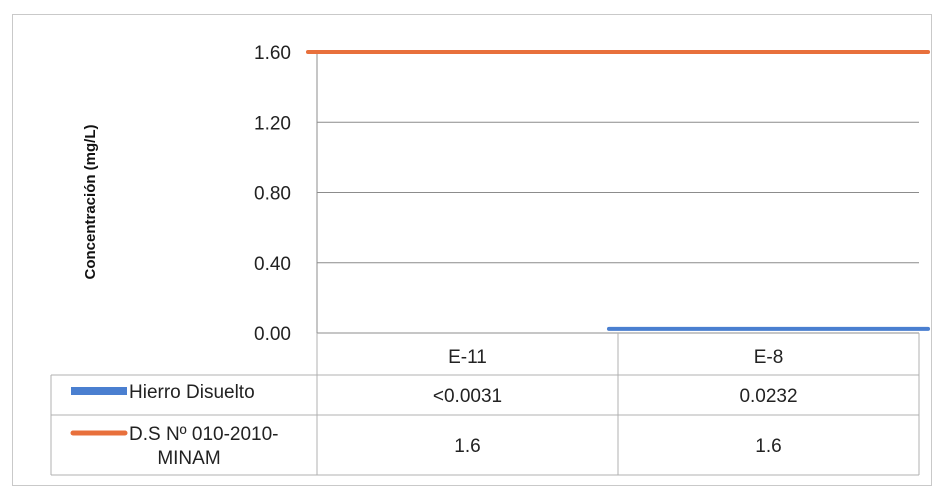 The image size is (943, 495). Describe the element at coordinates (90, 201) in the screenshot. I see `y-axis-label: Concentración (mg/L)` at that location.